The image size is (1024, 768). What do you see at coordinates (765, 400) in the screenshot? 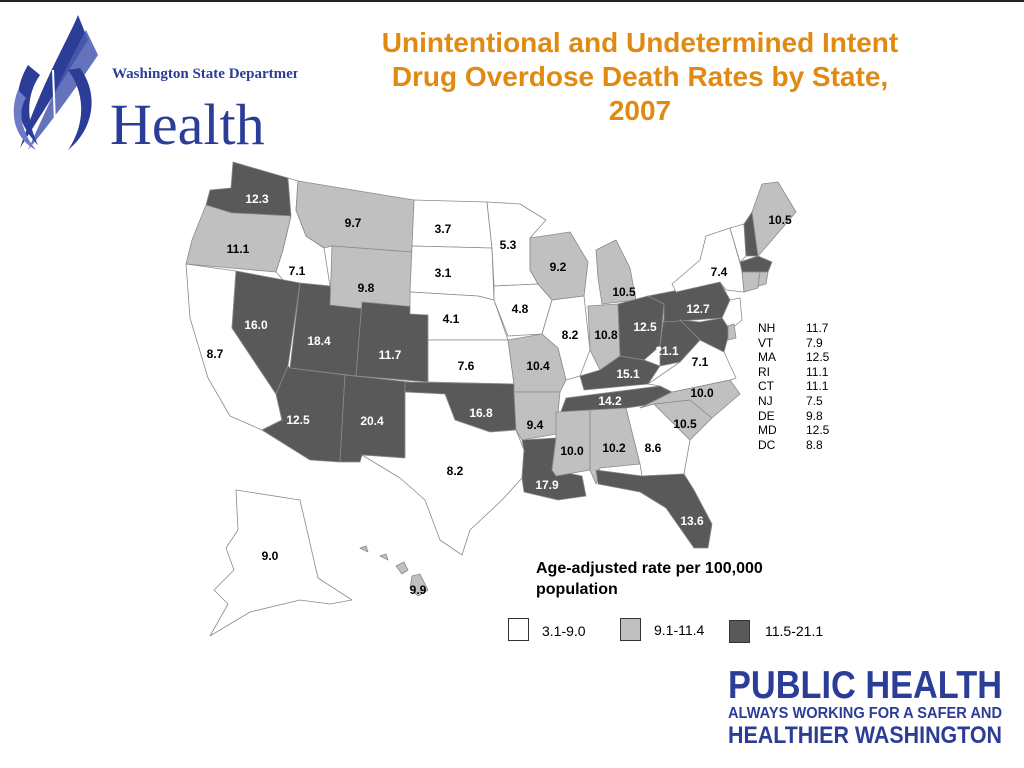
I see `small-state-abbr: NJ` at bounding box center [765, 400].